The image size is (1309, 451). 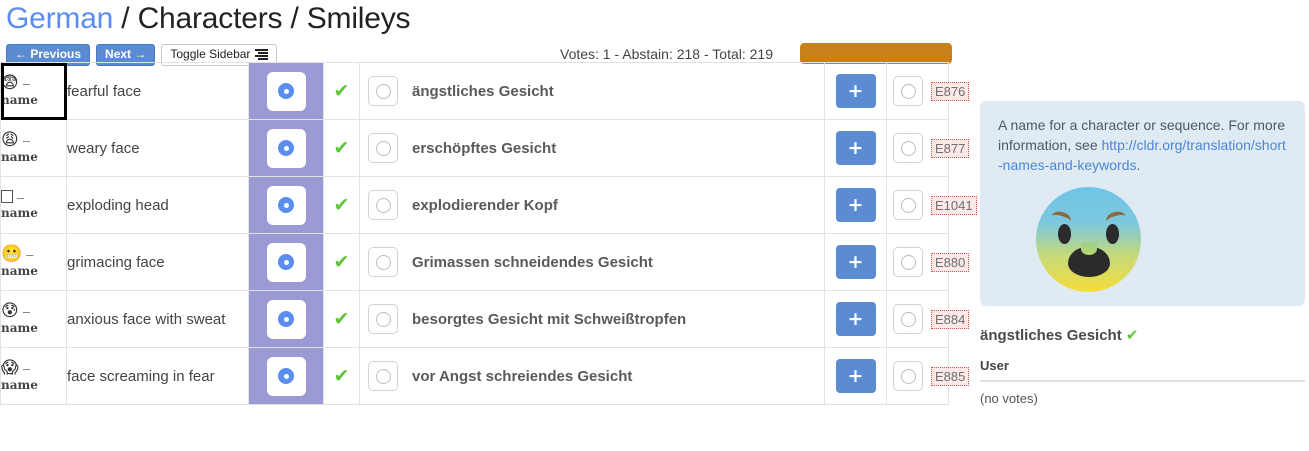 I want to click on english-name-cell: face screaming in fear, so click(x=157, y=376).